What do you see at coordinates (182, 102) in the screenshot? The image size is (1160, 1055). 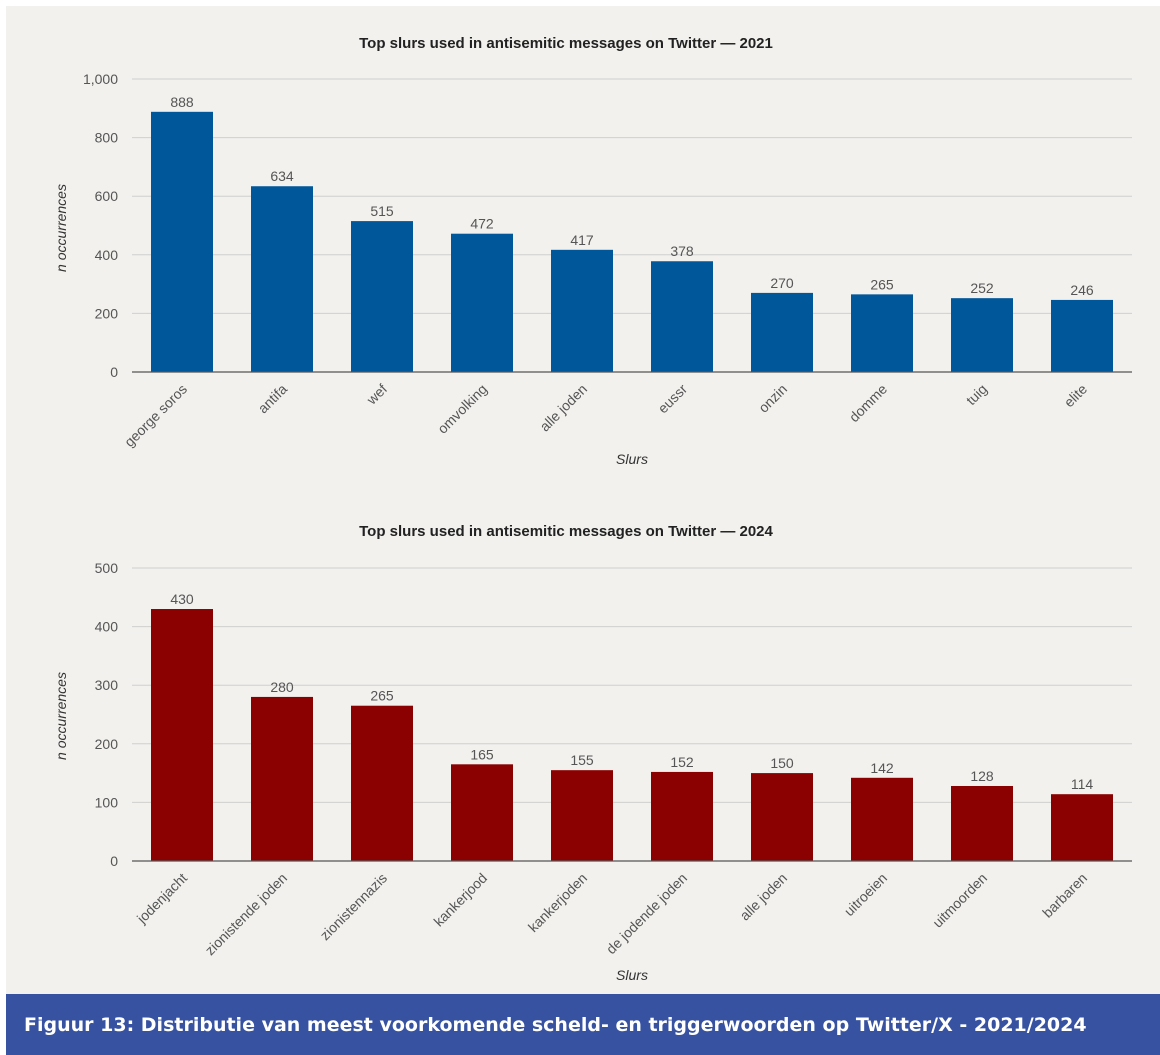 I see `bar-value-label: 888` at bounding box center [182, 102].